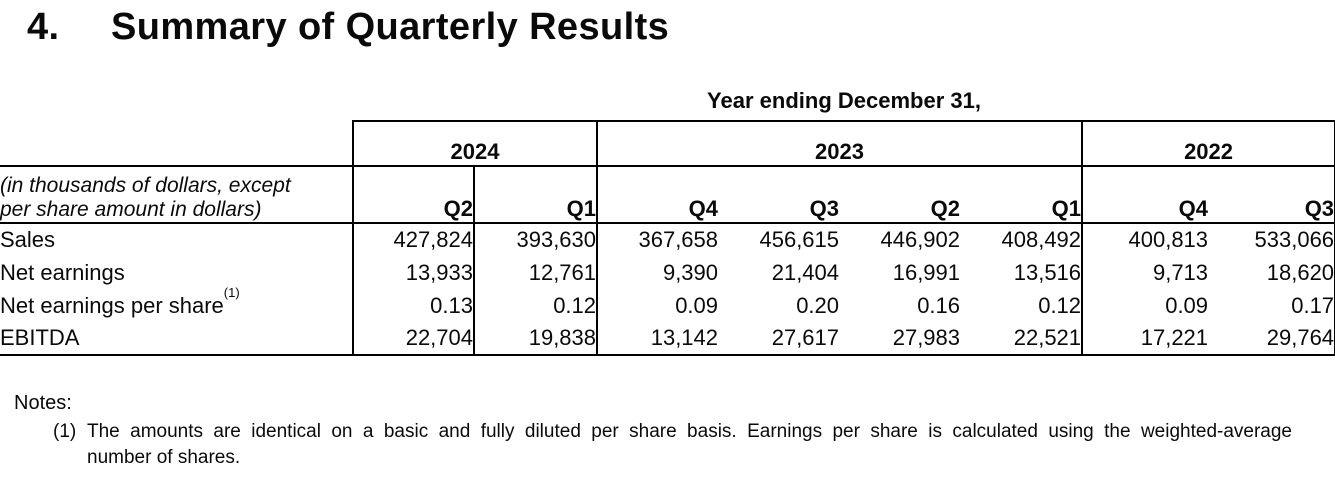  I want to click on value-cell: 427,824, so click(413, 239).